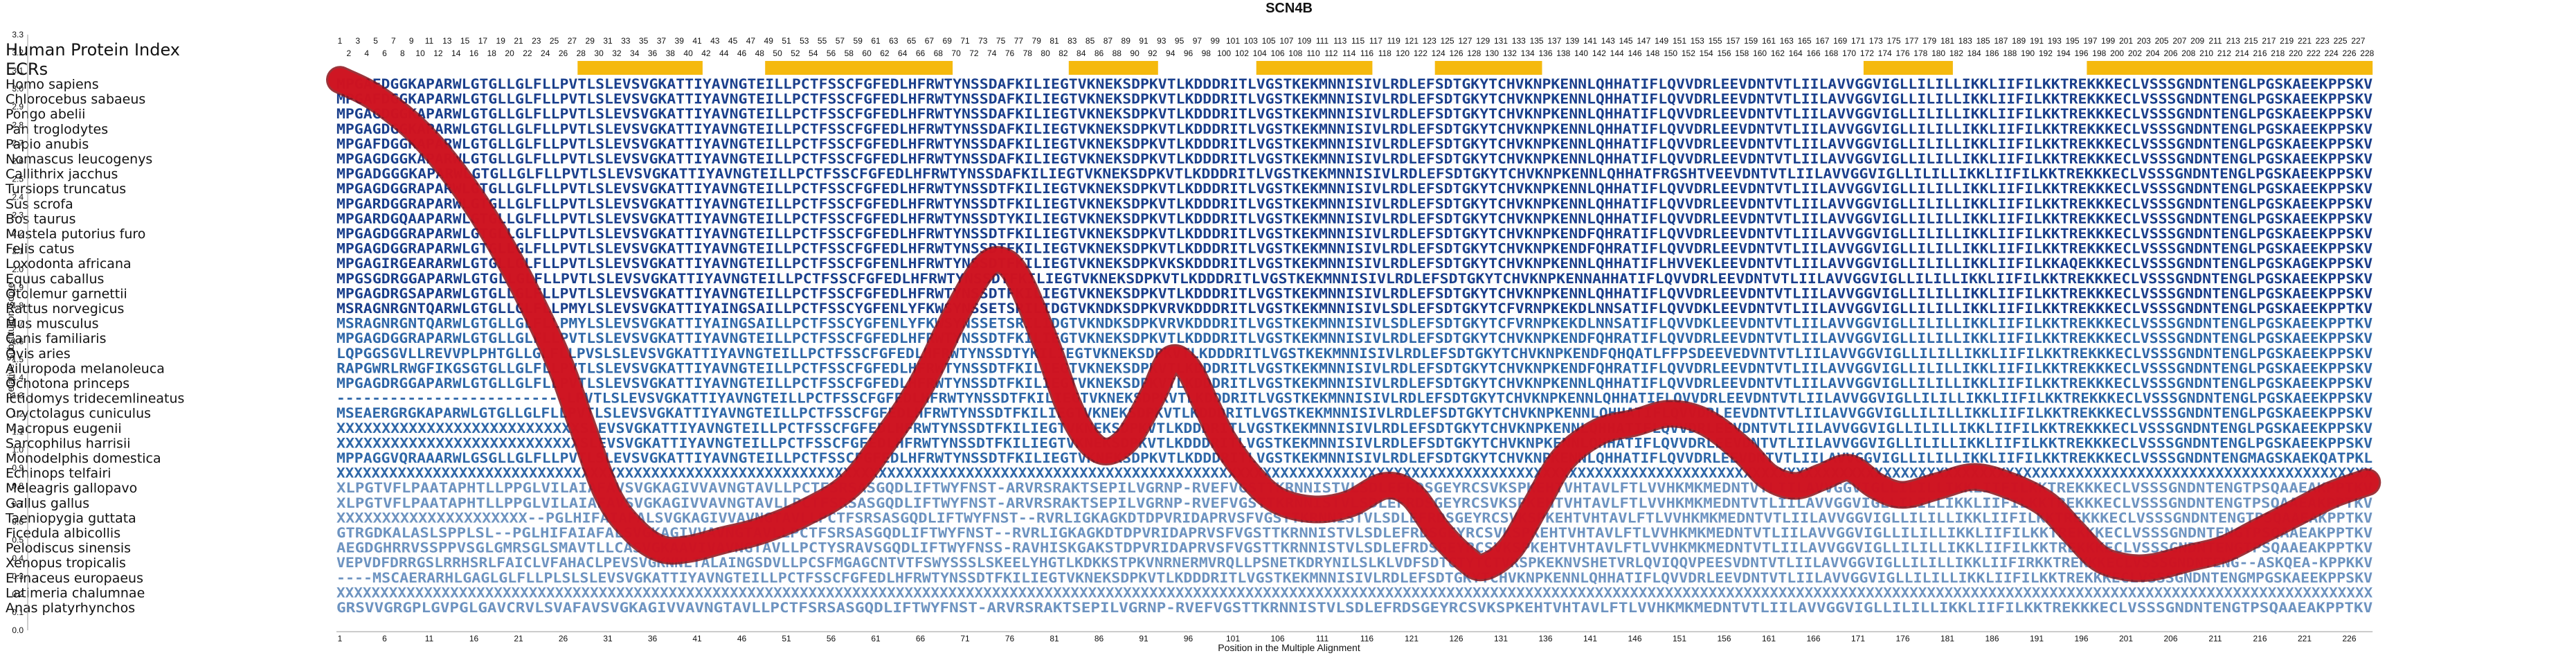  Describe the element at coordinates (70, 608) in the screenshot. I see `species-name: Anas platyrhynchos` at that location.